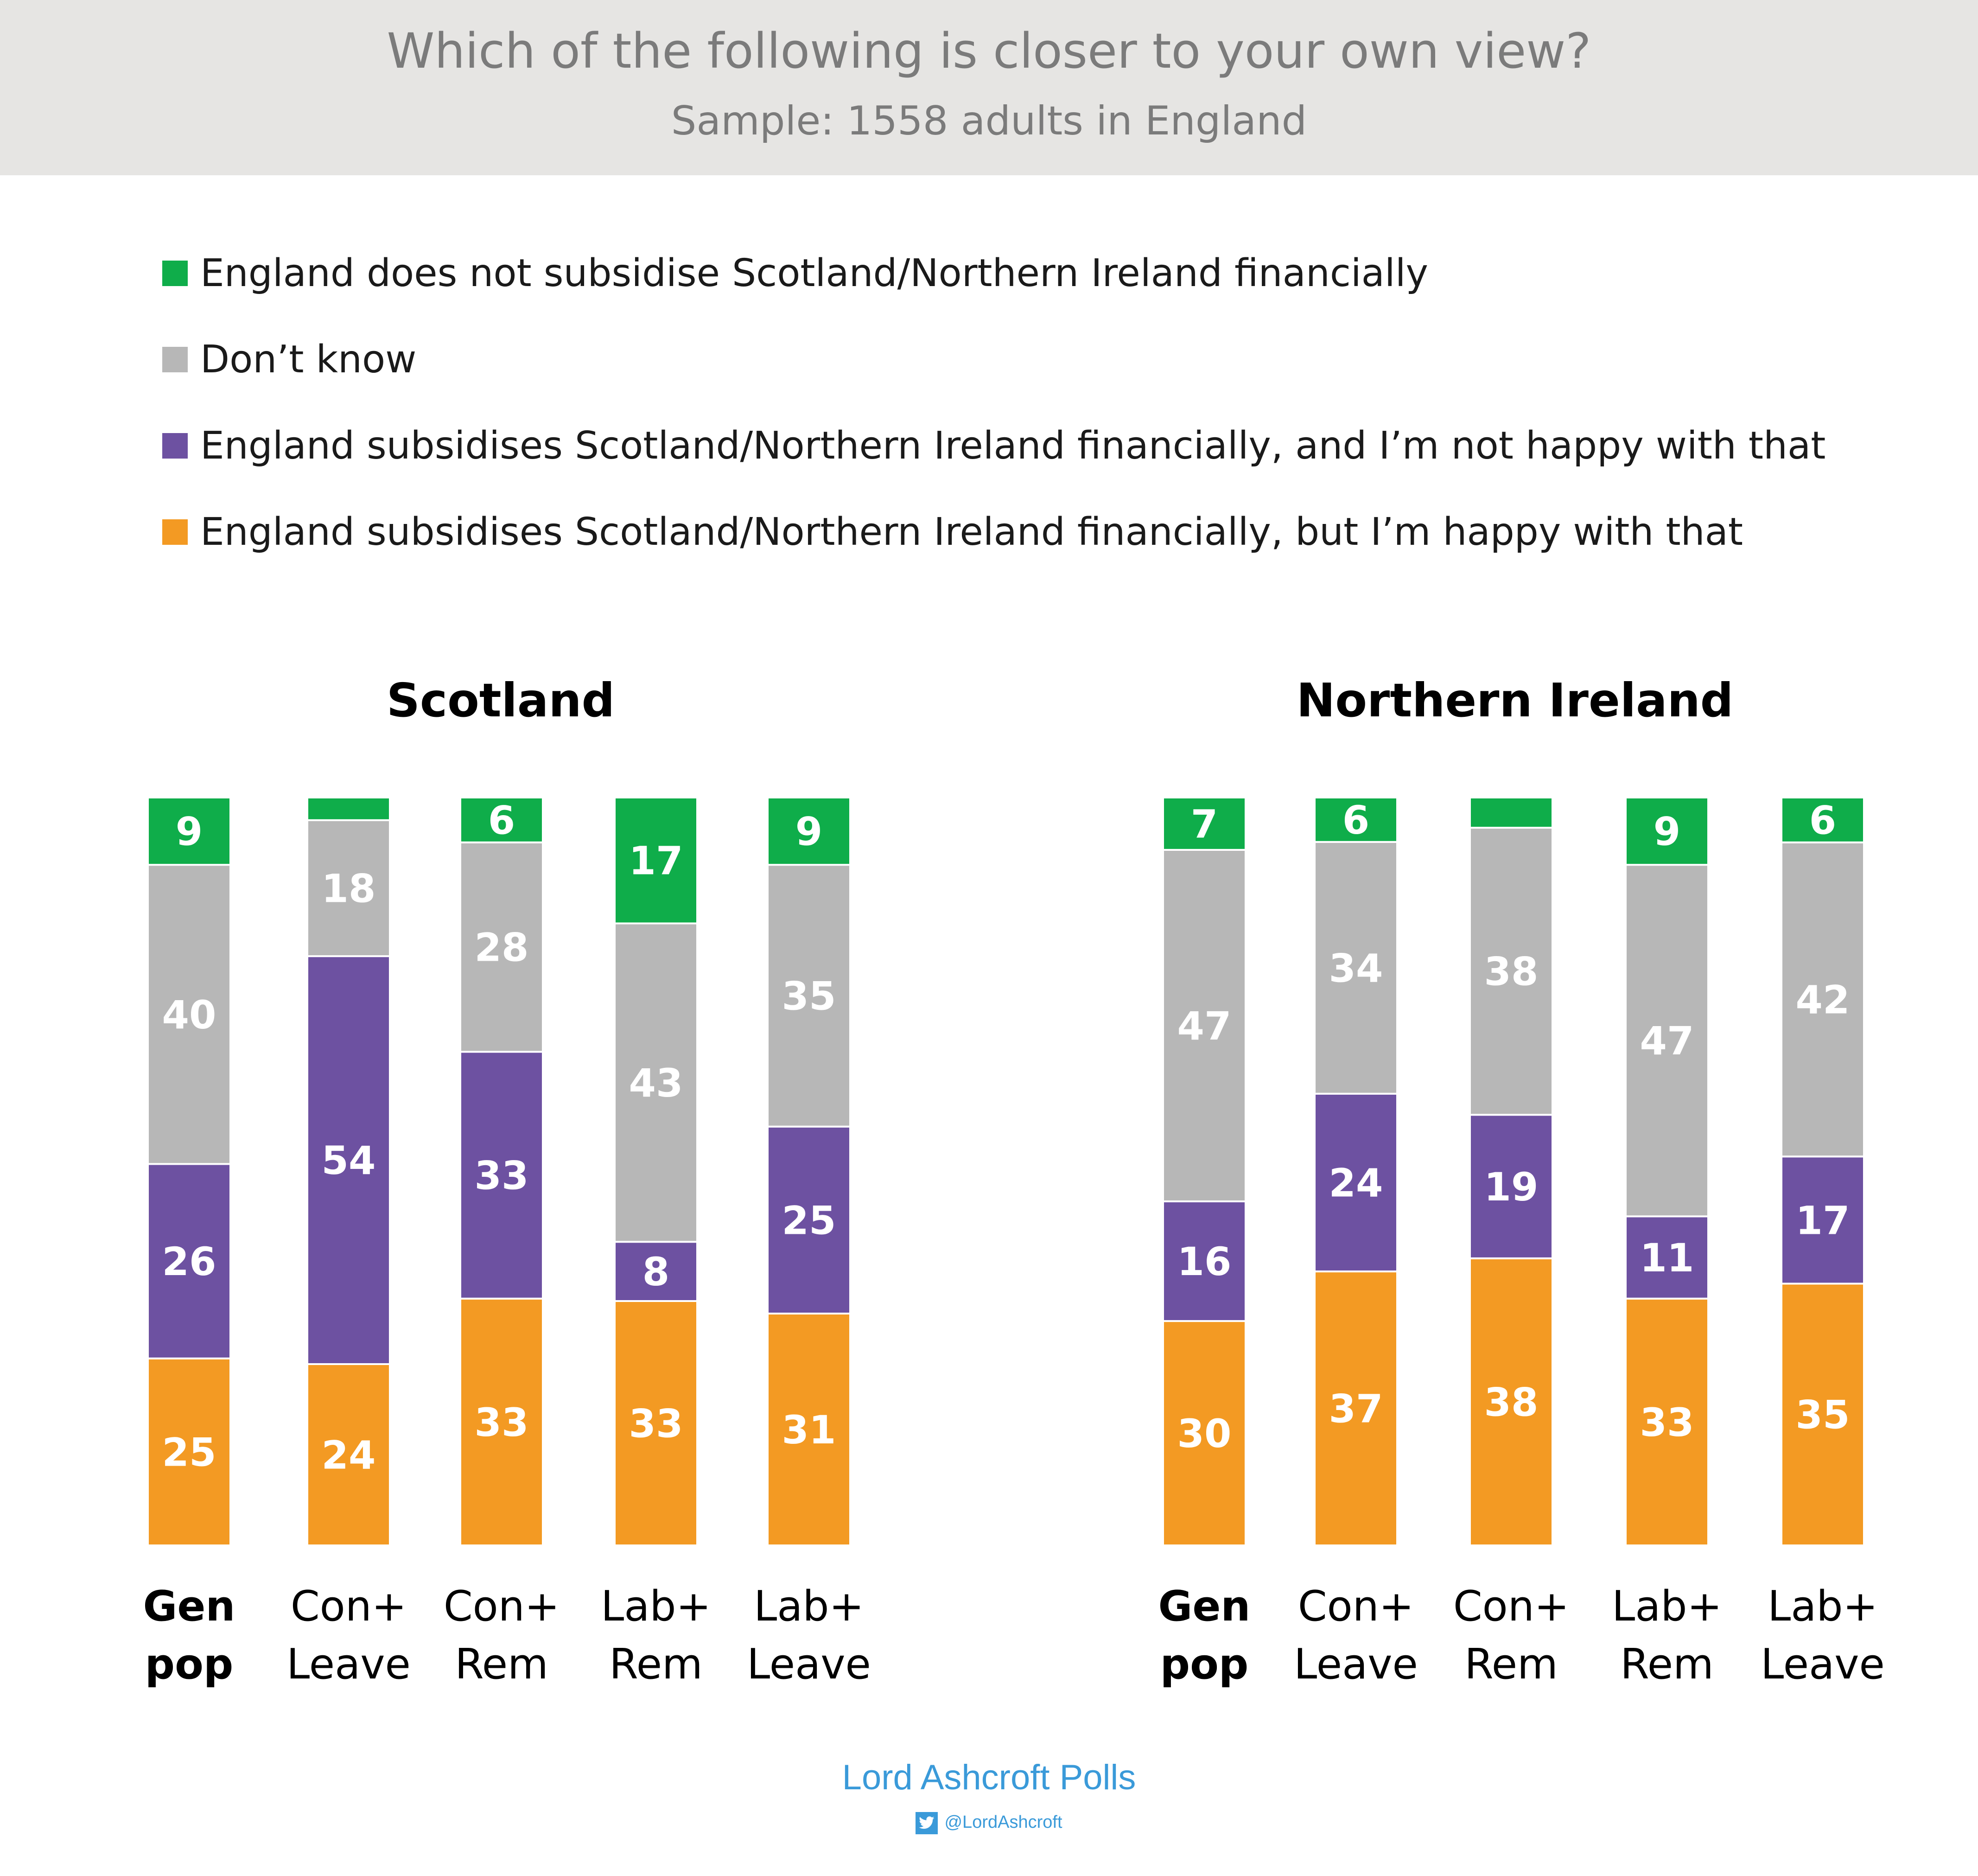 The image size is (1978, 1876). I want to click on data-label: 11, so click(1667, 1258).